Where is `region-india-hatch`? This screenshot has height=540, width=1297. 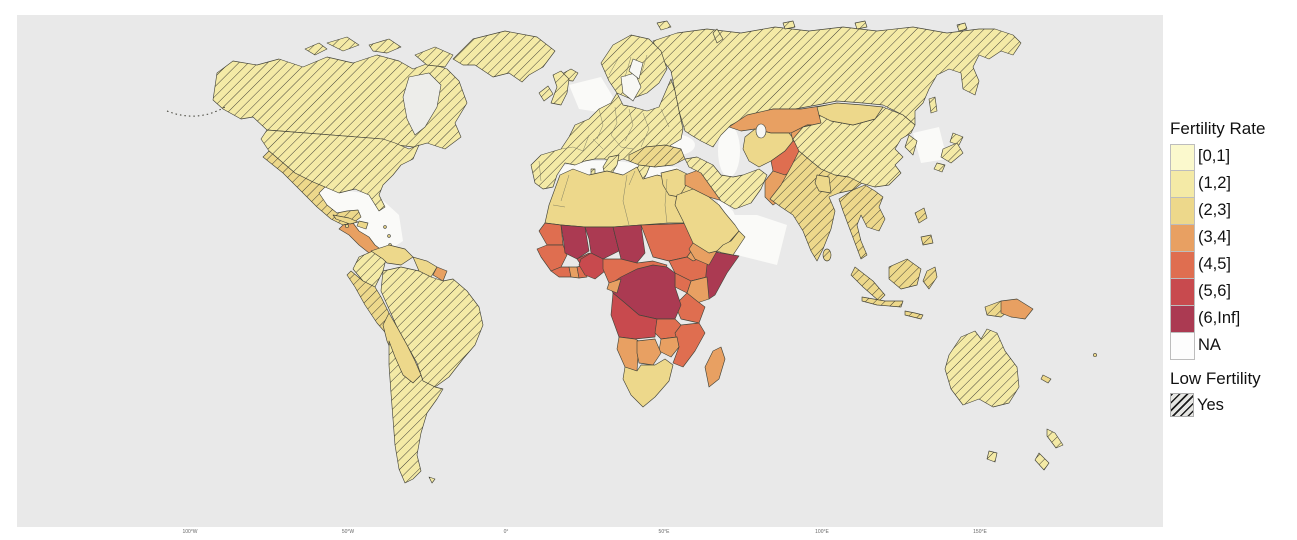 region-india-hatch is located at coordinates (816, 206).